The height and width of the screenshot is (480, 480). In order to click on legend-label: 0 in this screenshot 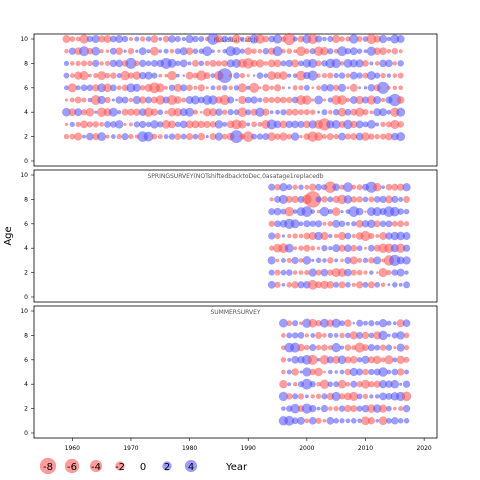, I will do `click(143, 467)`.